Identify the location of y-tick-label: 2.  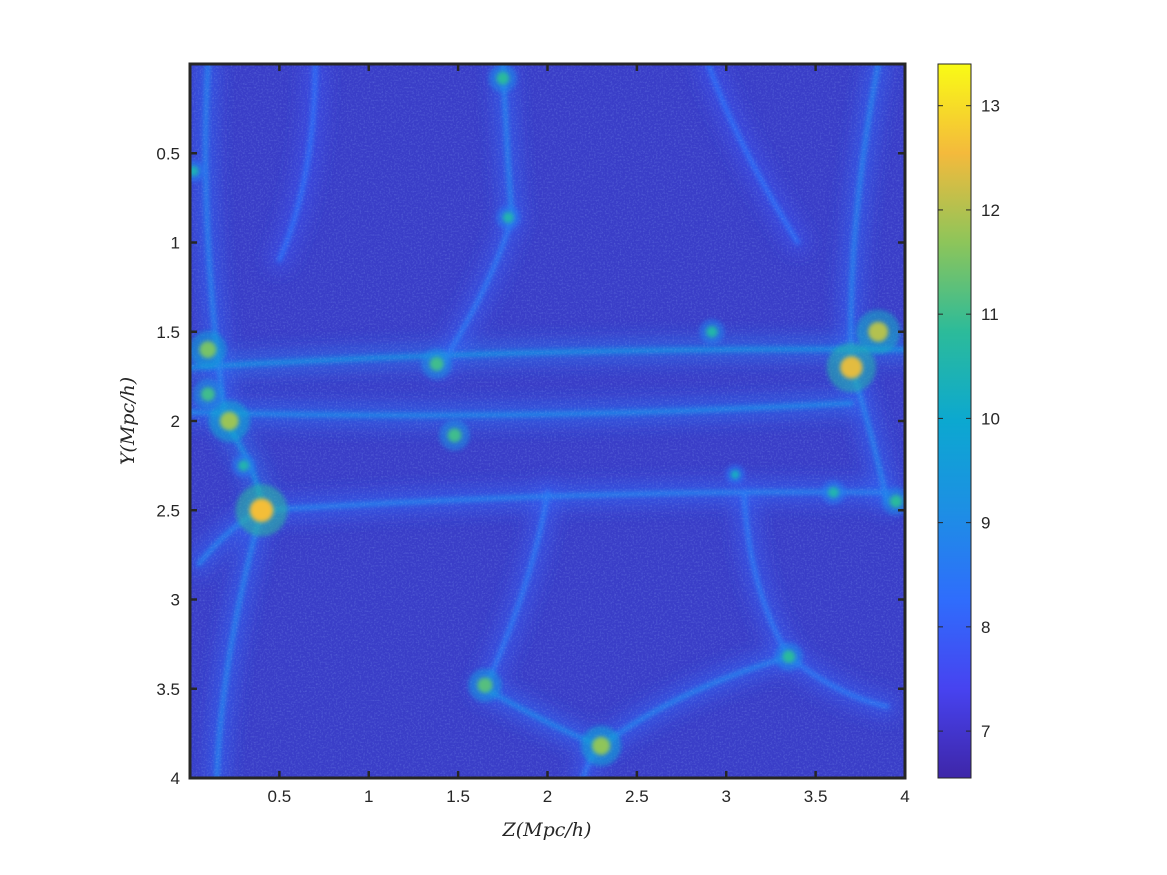
(175, 421).